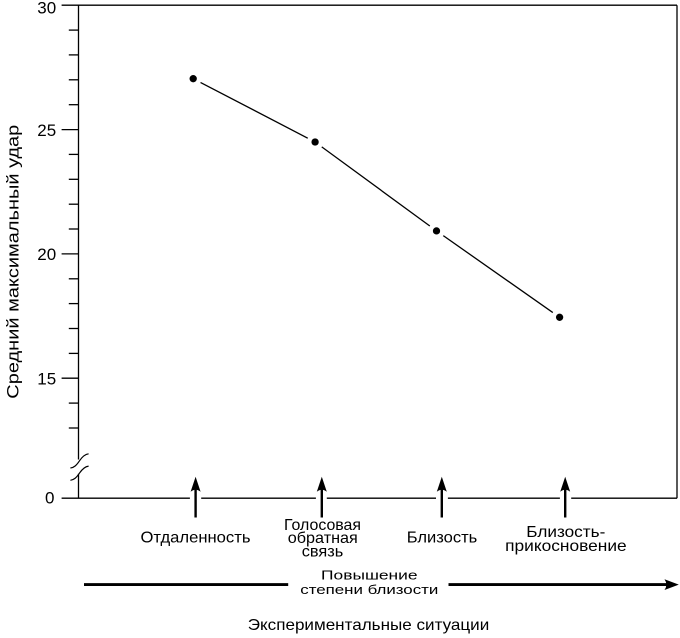 The image size is (680, 638). I want to click on svg-text: степени близости, so click(369, 589).